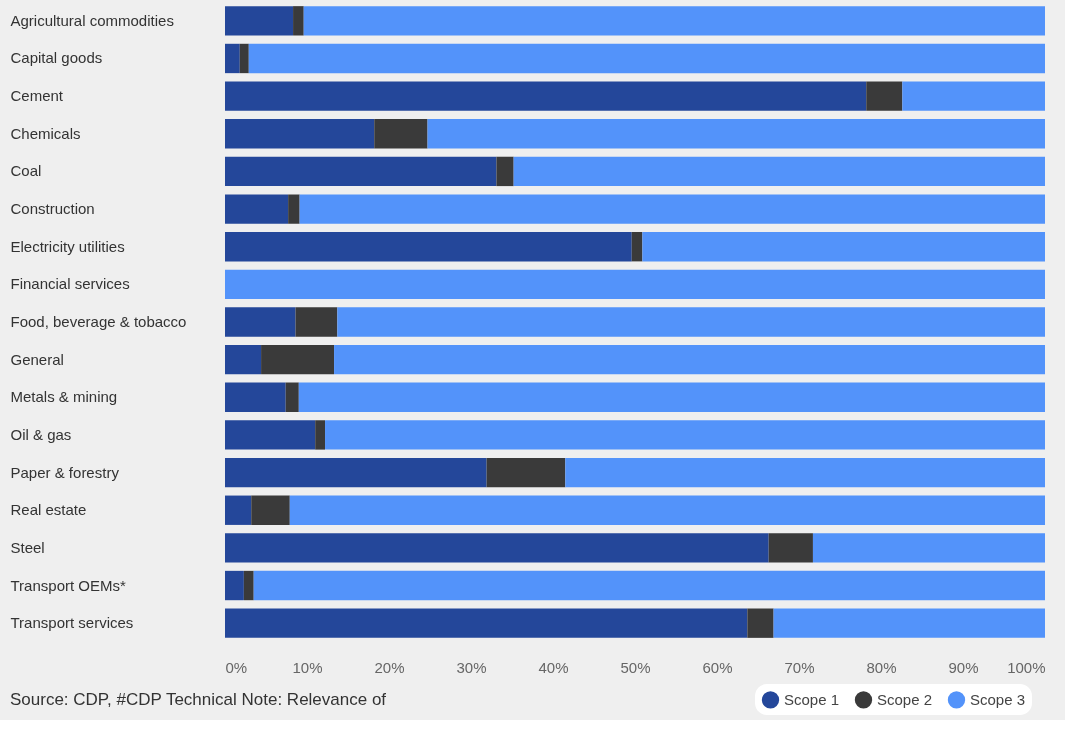  What do you see at coordinates (41, 434) in the screenshot?
I see `y-tick-label: Oil & gas` at bounding box center [41, 434].